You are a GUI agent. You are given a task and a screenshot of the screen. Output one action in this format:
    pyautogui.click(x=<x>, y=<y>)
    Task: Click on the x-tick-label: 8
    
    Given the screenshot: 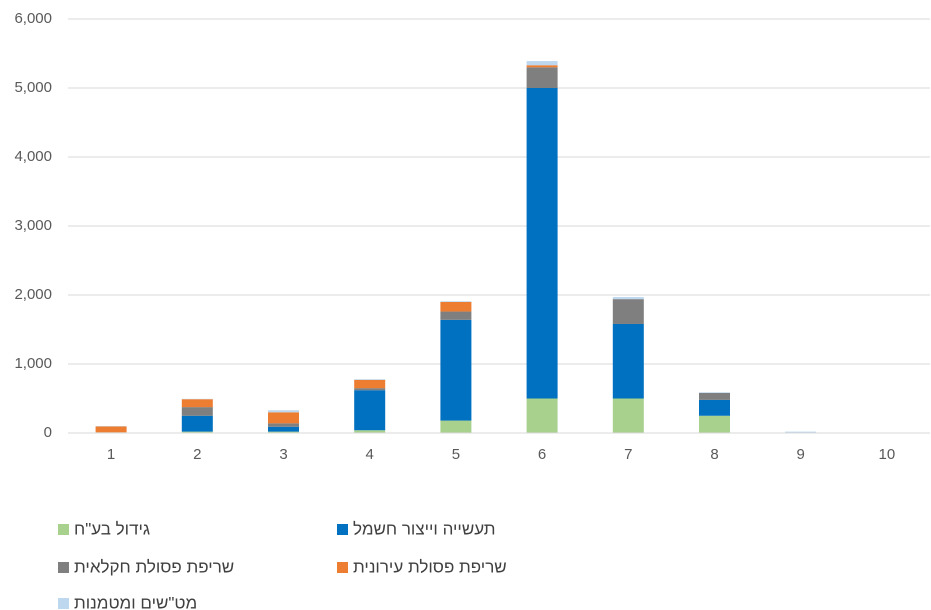 What is the action you would take?
    pyautogui.click(x=714, y=454)
    